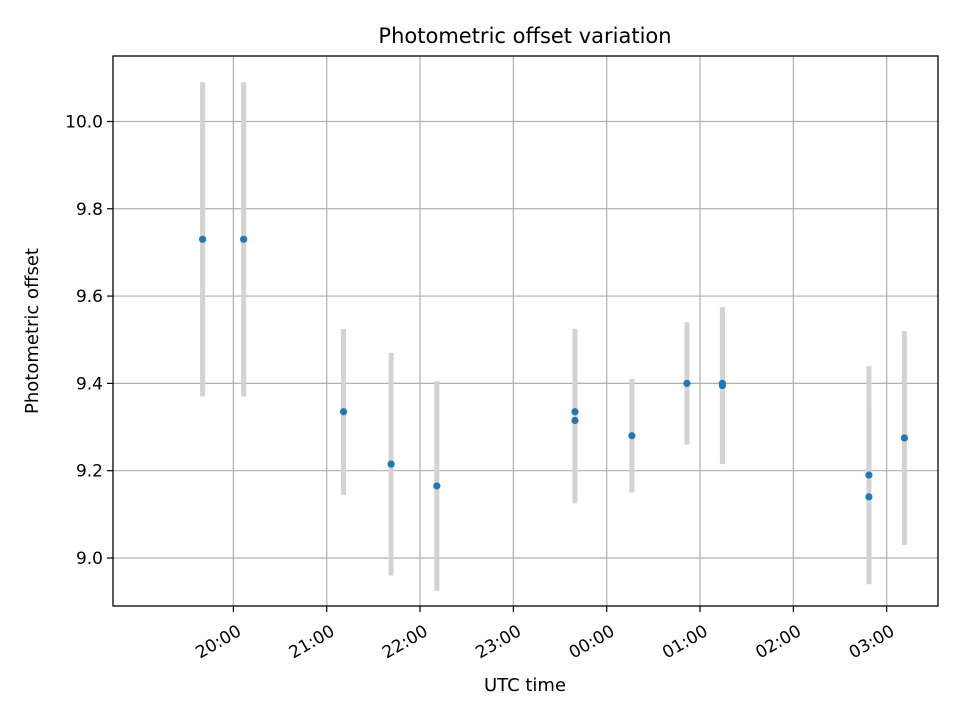  Describe the element at coordinates (32, 331) in the screenshot. I see `y-axis-label: Photometric offset` at that location.